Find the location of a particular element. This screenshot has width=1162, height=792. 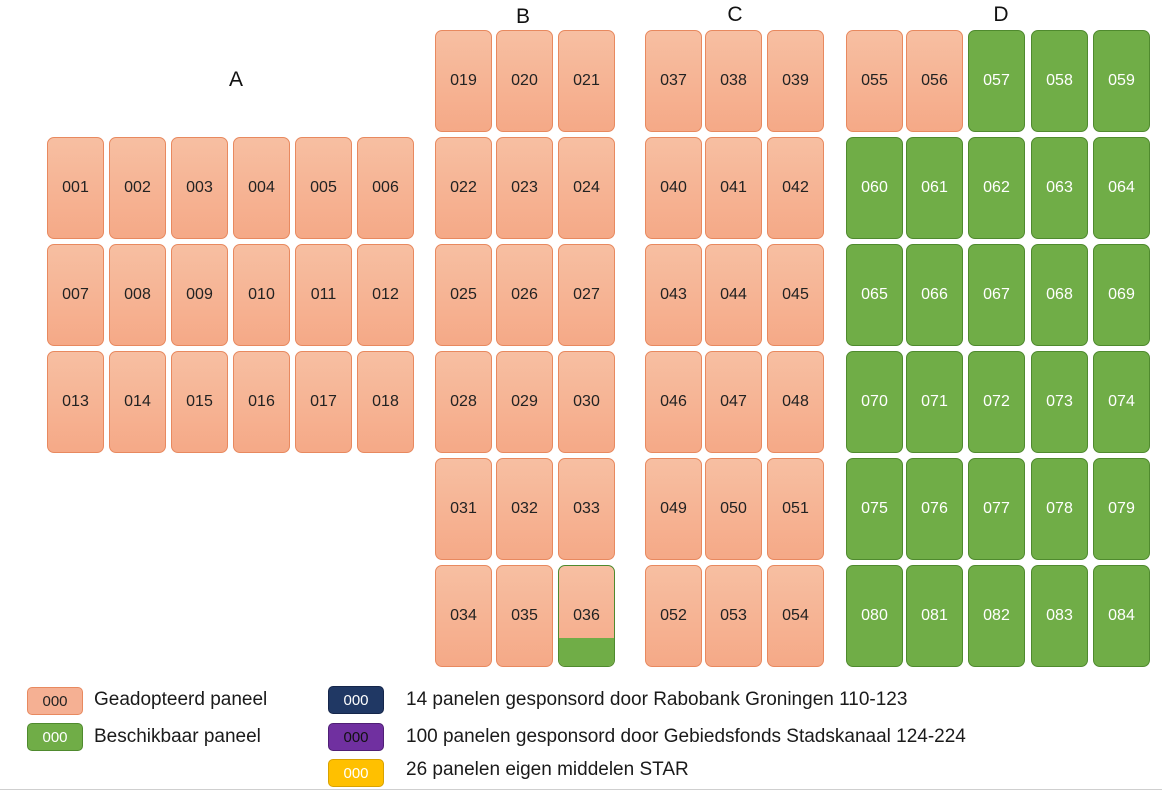

panel-002: 002 is located at coordinates (137, 188).